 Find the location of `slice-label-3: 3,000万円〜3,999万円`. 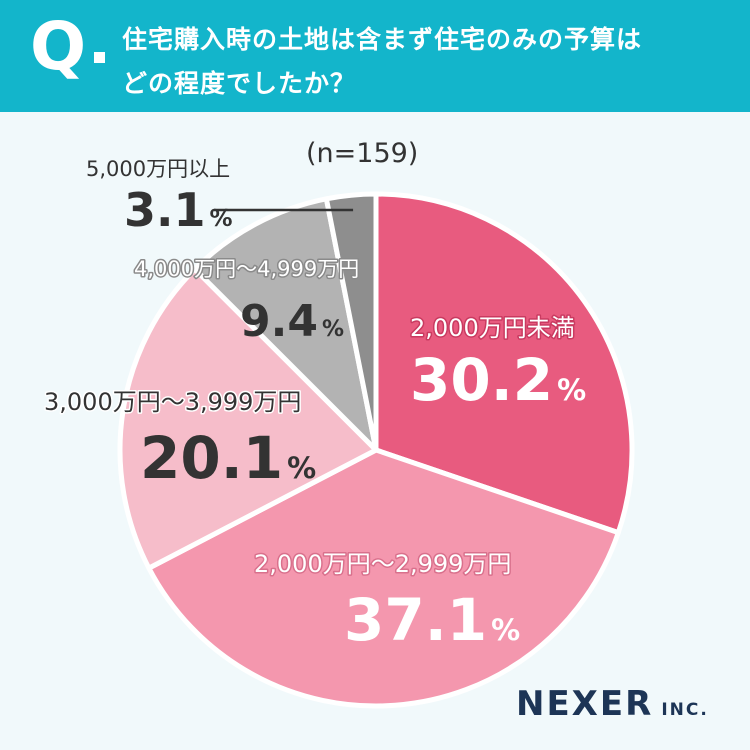

slice-label-3: 3,000万円〜3,999万円 is located at coordinates (172, 402).